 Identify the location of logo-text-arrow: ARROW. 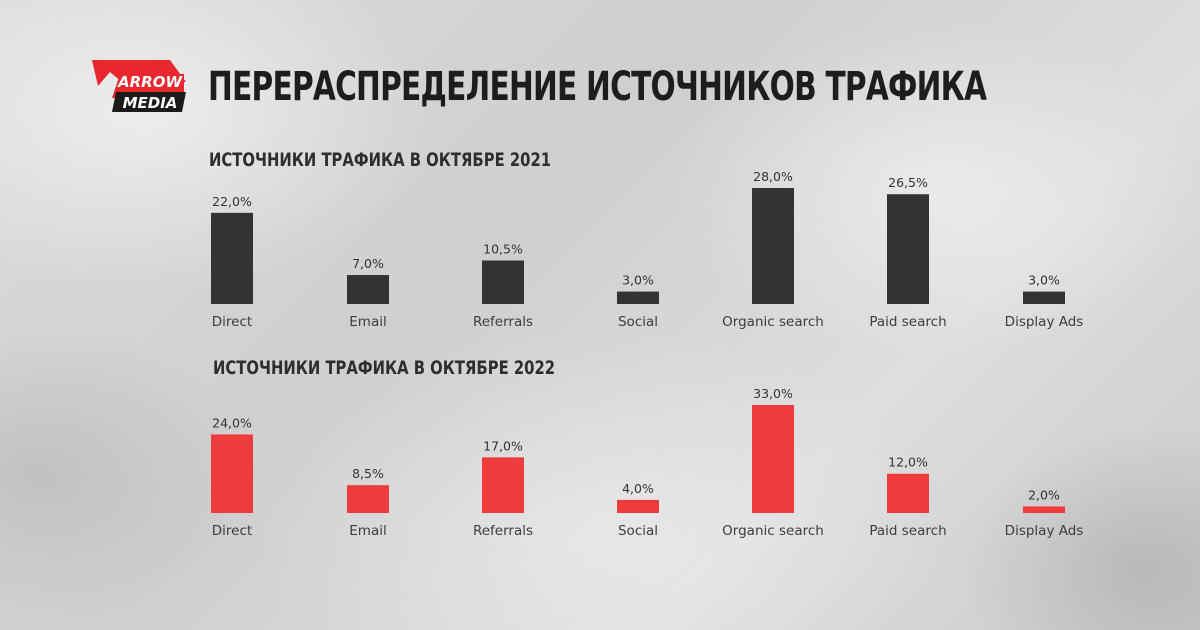
(150, 82).